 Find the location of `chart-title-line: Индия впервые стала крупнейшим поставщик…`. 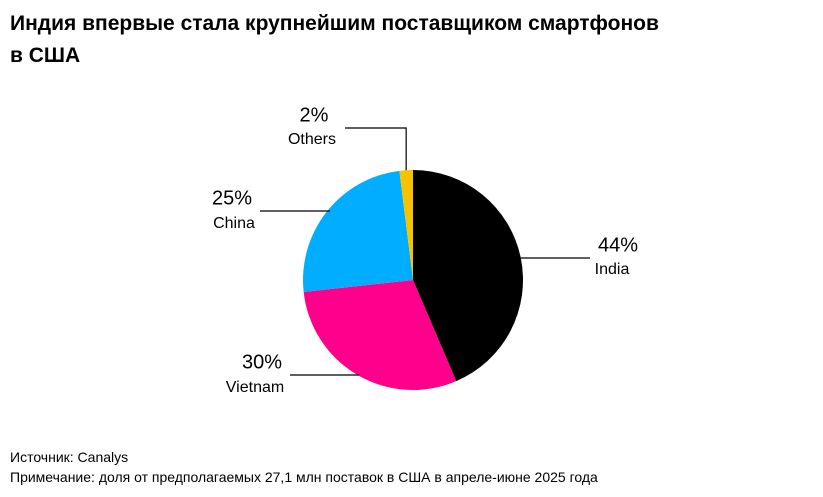

chart-title-line: Индия впервые стала крупнейшим поставщик… is located at coordinates (334, 23).